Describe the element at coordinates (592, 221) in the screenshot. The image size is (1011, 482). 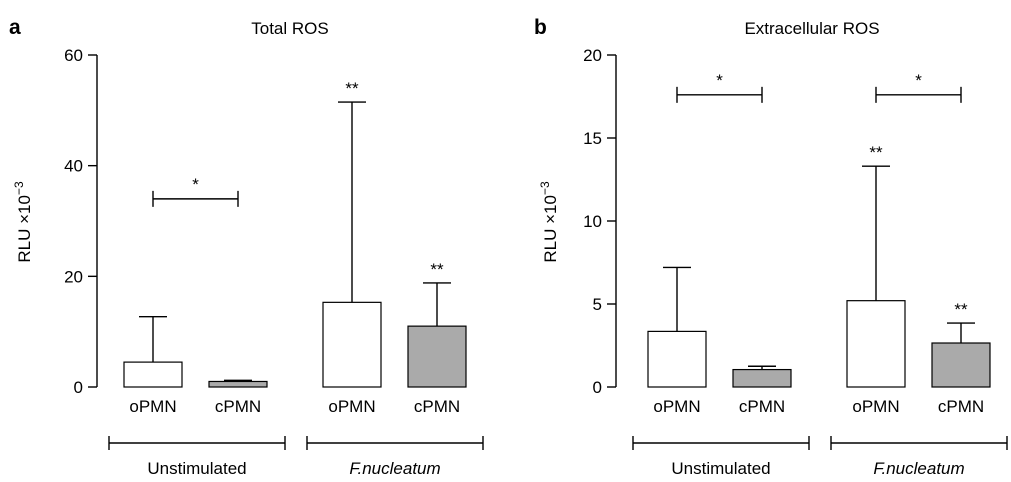
I see `y-tick-label: 10` at that location.